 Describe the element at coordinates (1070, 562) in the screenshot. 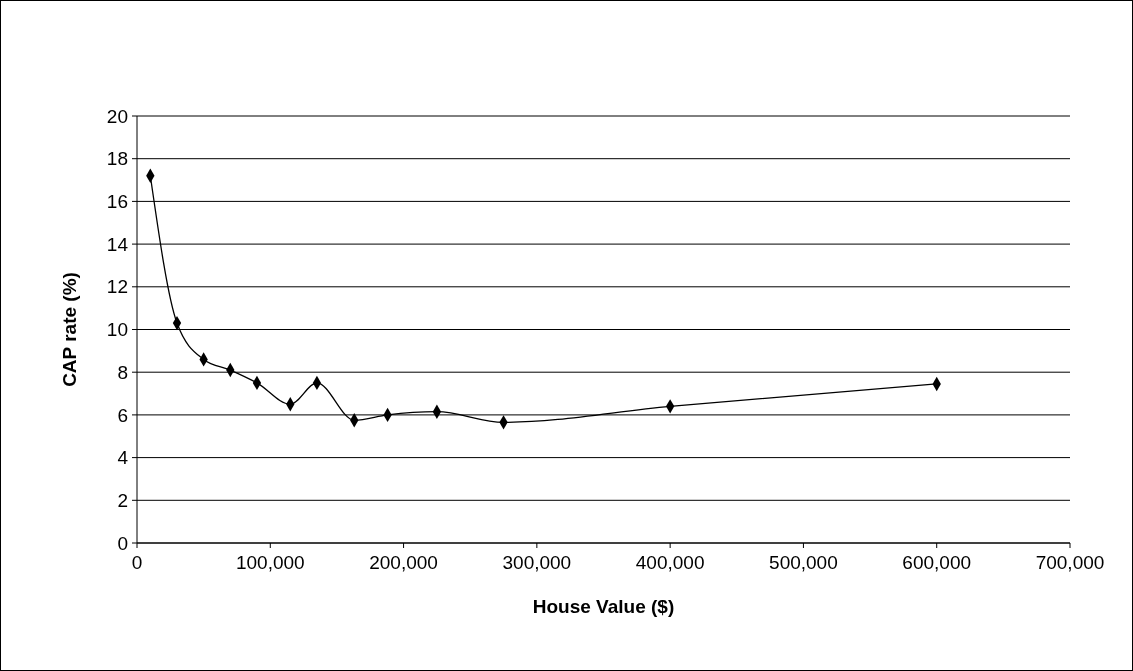

I see `x-tick-label: 700,000` at that location.